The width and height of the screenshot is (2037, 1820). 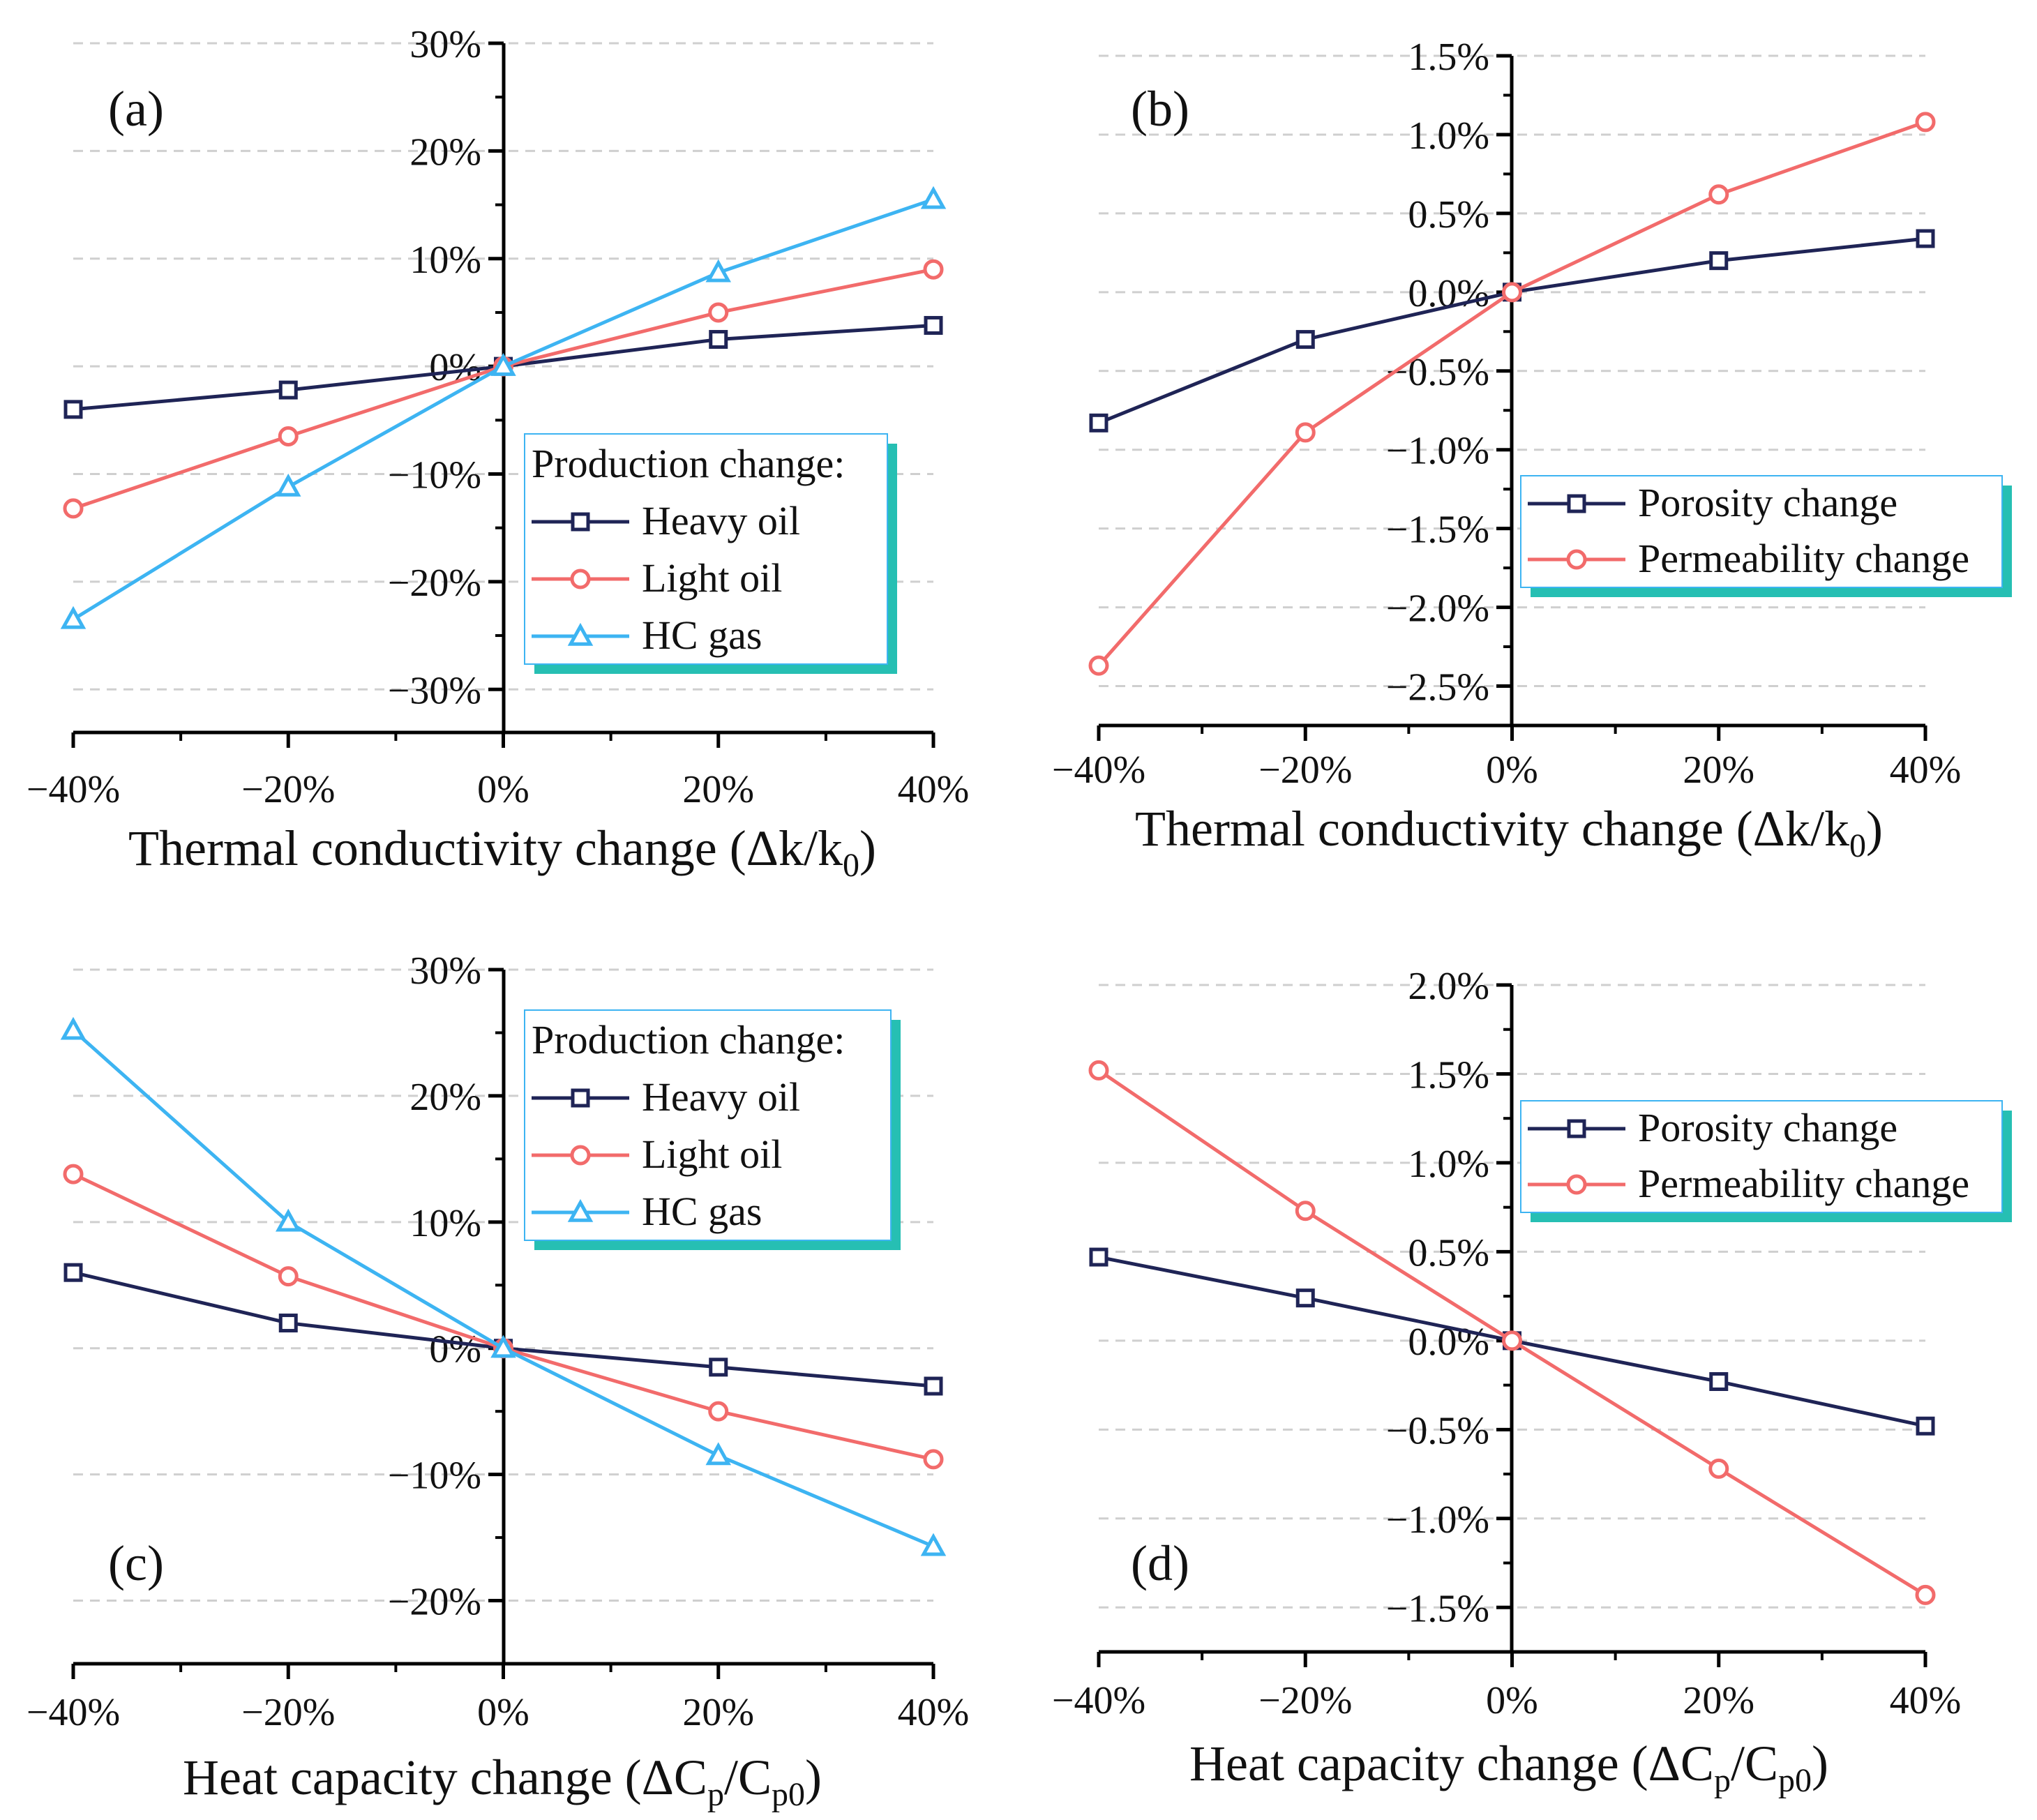 What do you see at coordinates (445, 44) in the screenshot?
I see `y-tick-label: 30%` at bounding box center [445, 44].